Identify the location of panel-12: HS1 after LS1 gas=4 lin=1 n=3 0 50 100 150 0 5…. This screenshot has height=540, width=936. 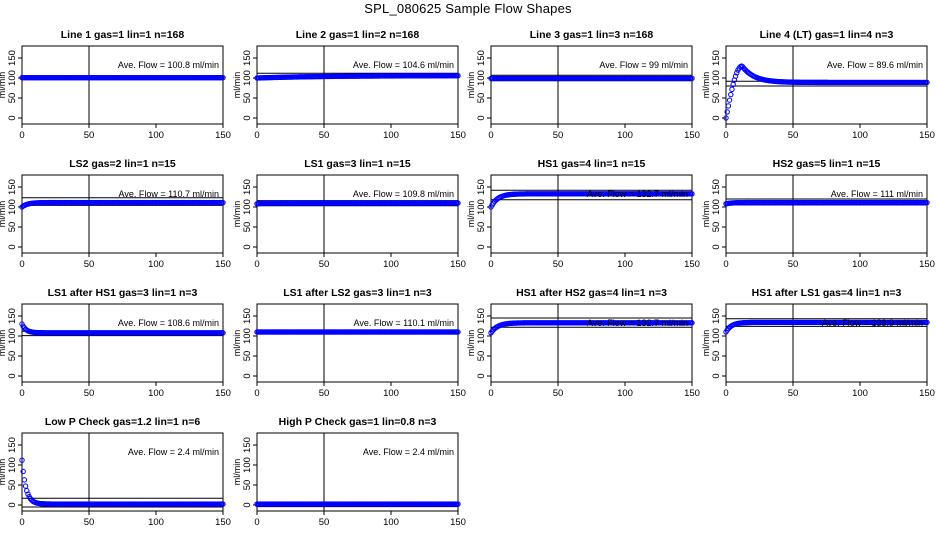
(818, 343).